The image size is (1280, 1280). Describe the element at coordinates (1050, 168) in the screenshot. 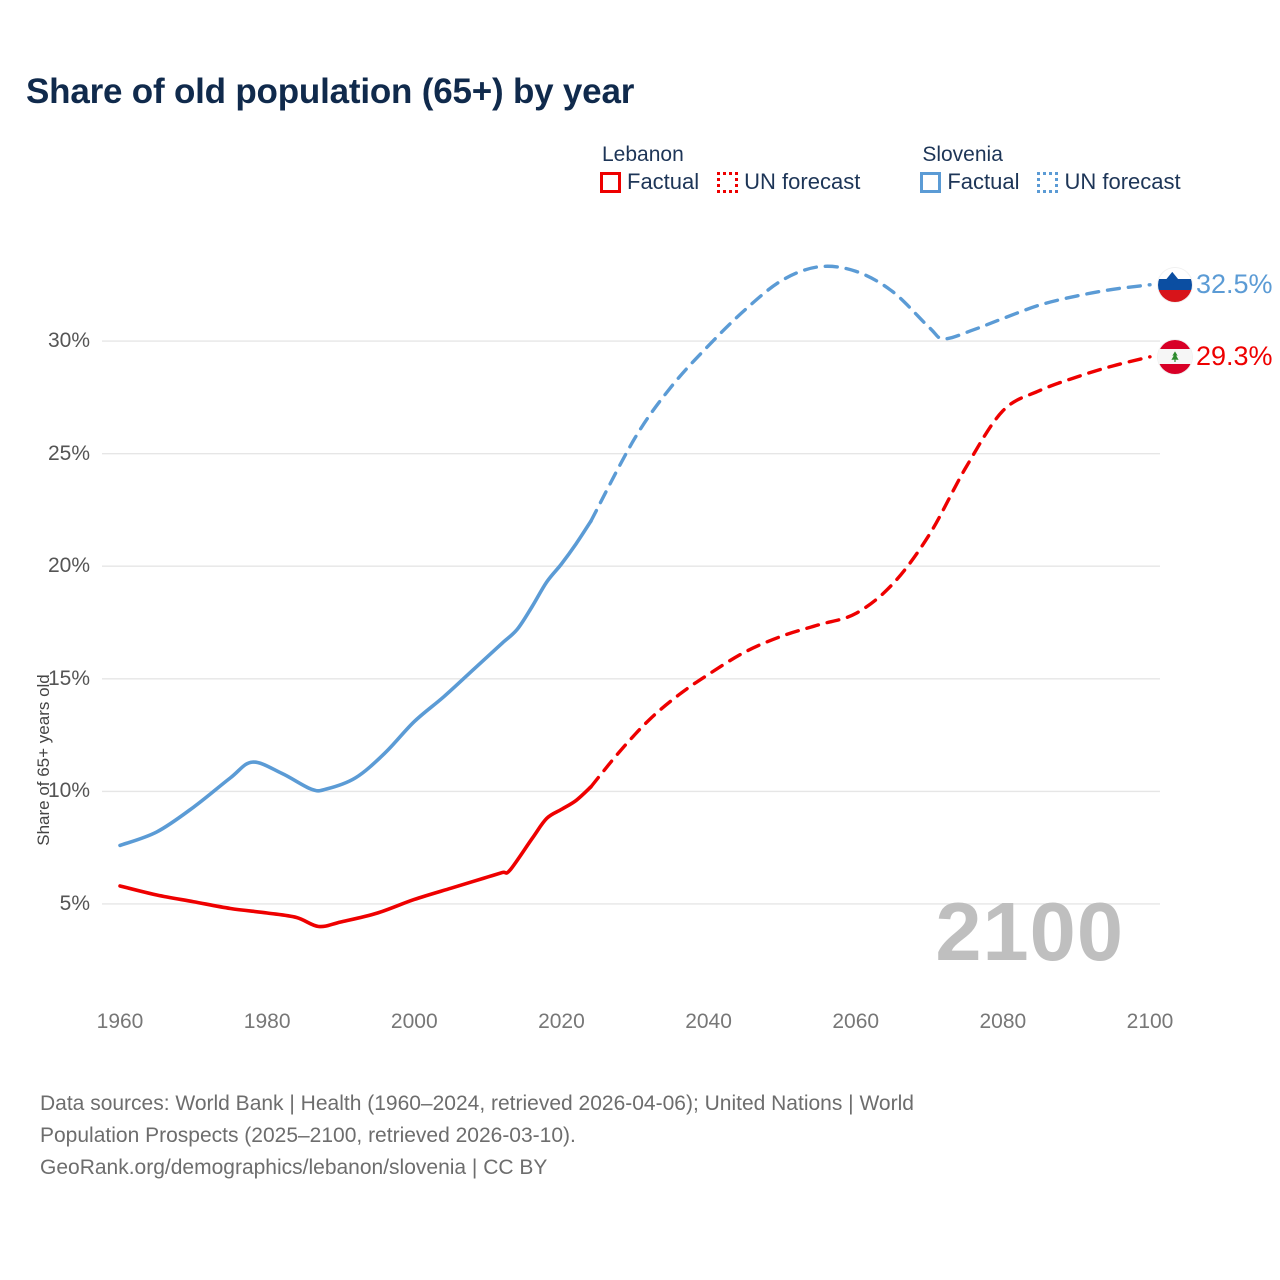

I see `legend-group-slovenia: Slovenia Factual UN forecast` at that location.